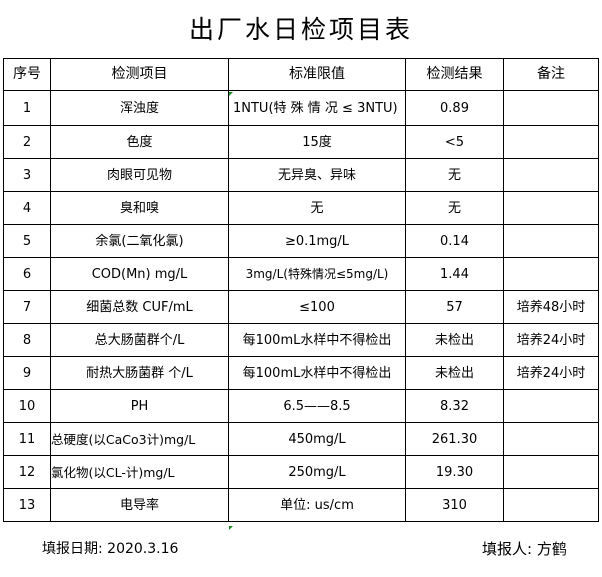 The image size is (602, 577). I want to click on table-row: 13 电导率 单位: us/cm 310, so click(301, 505).